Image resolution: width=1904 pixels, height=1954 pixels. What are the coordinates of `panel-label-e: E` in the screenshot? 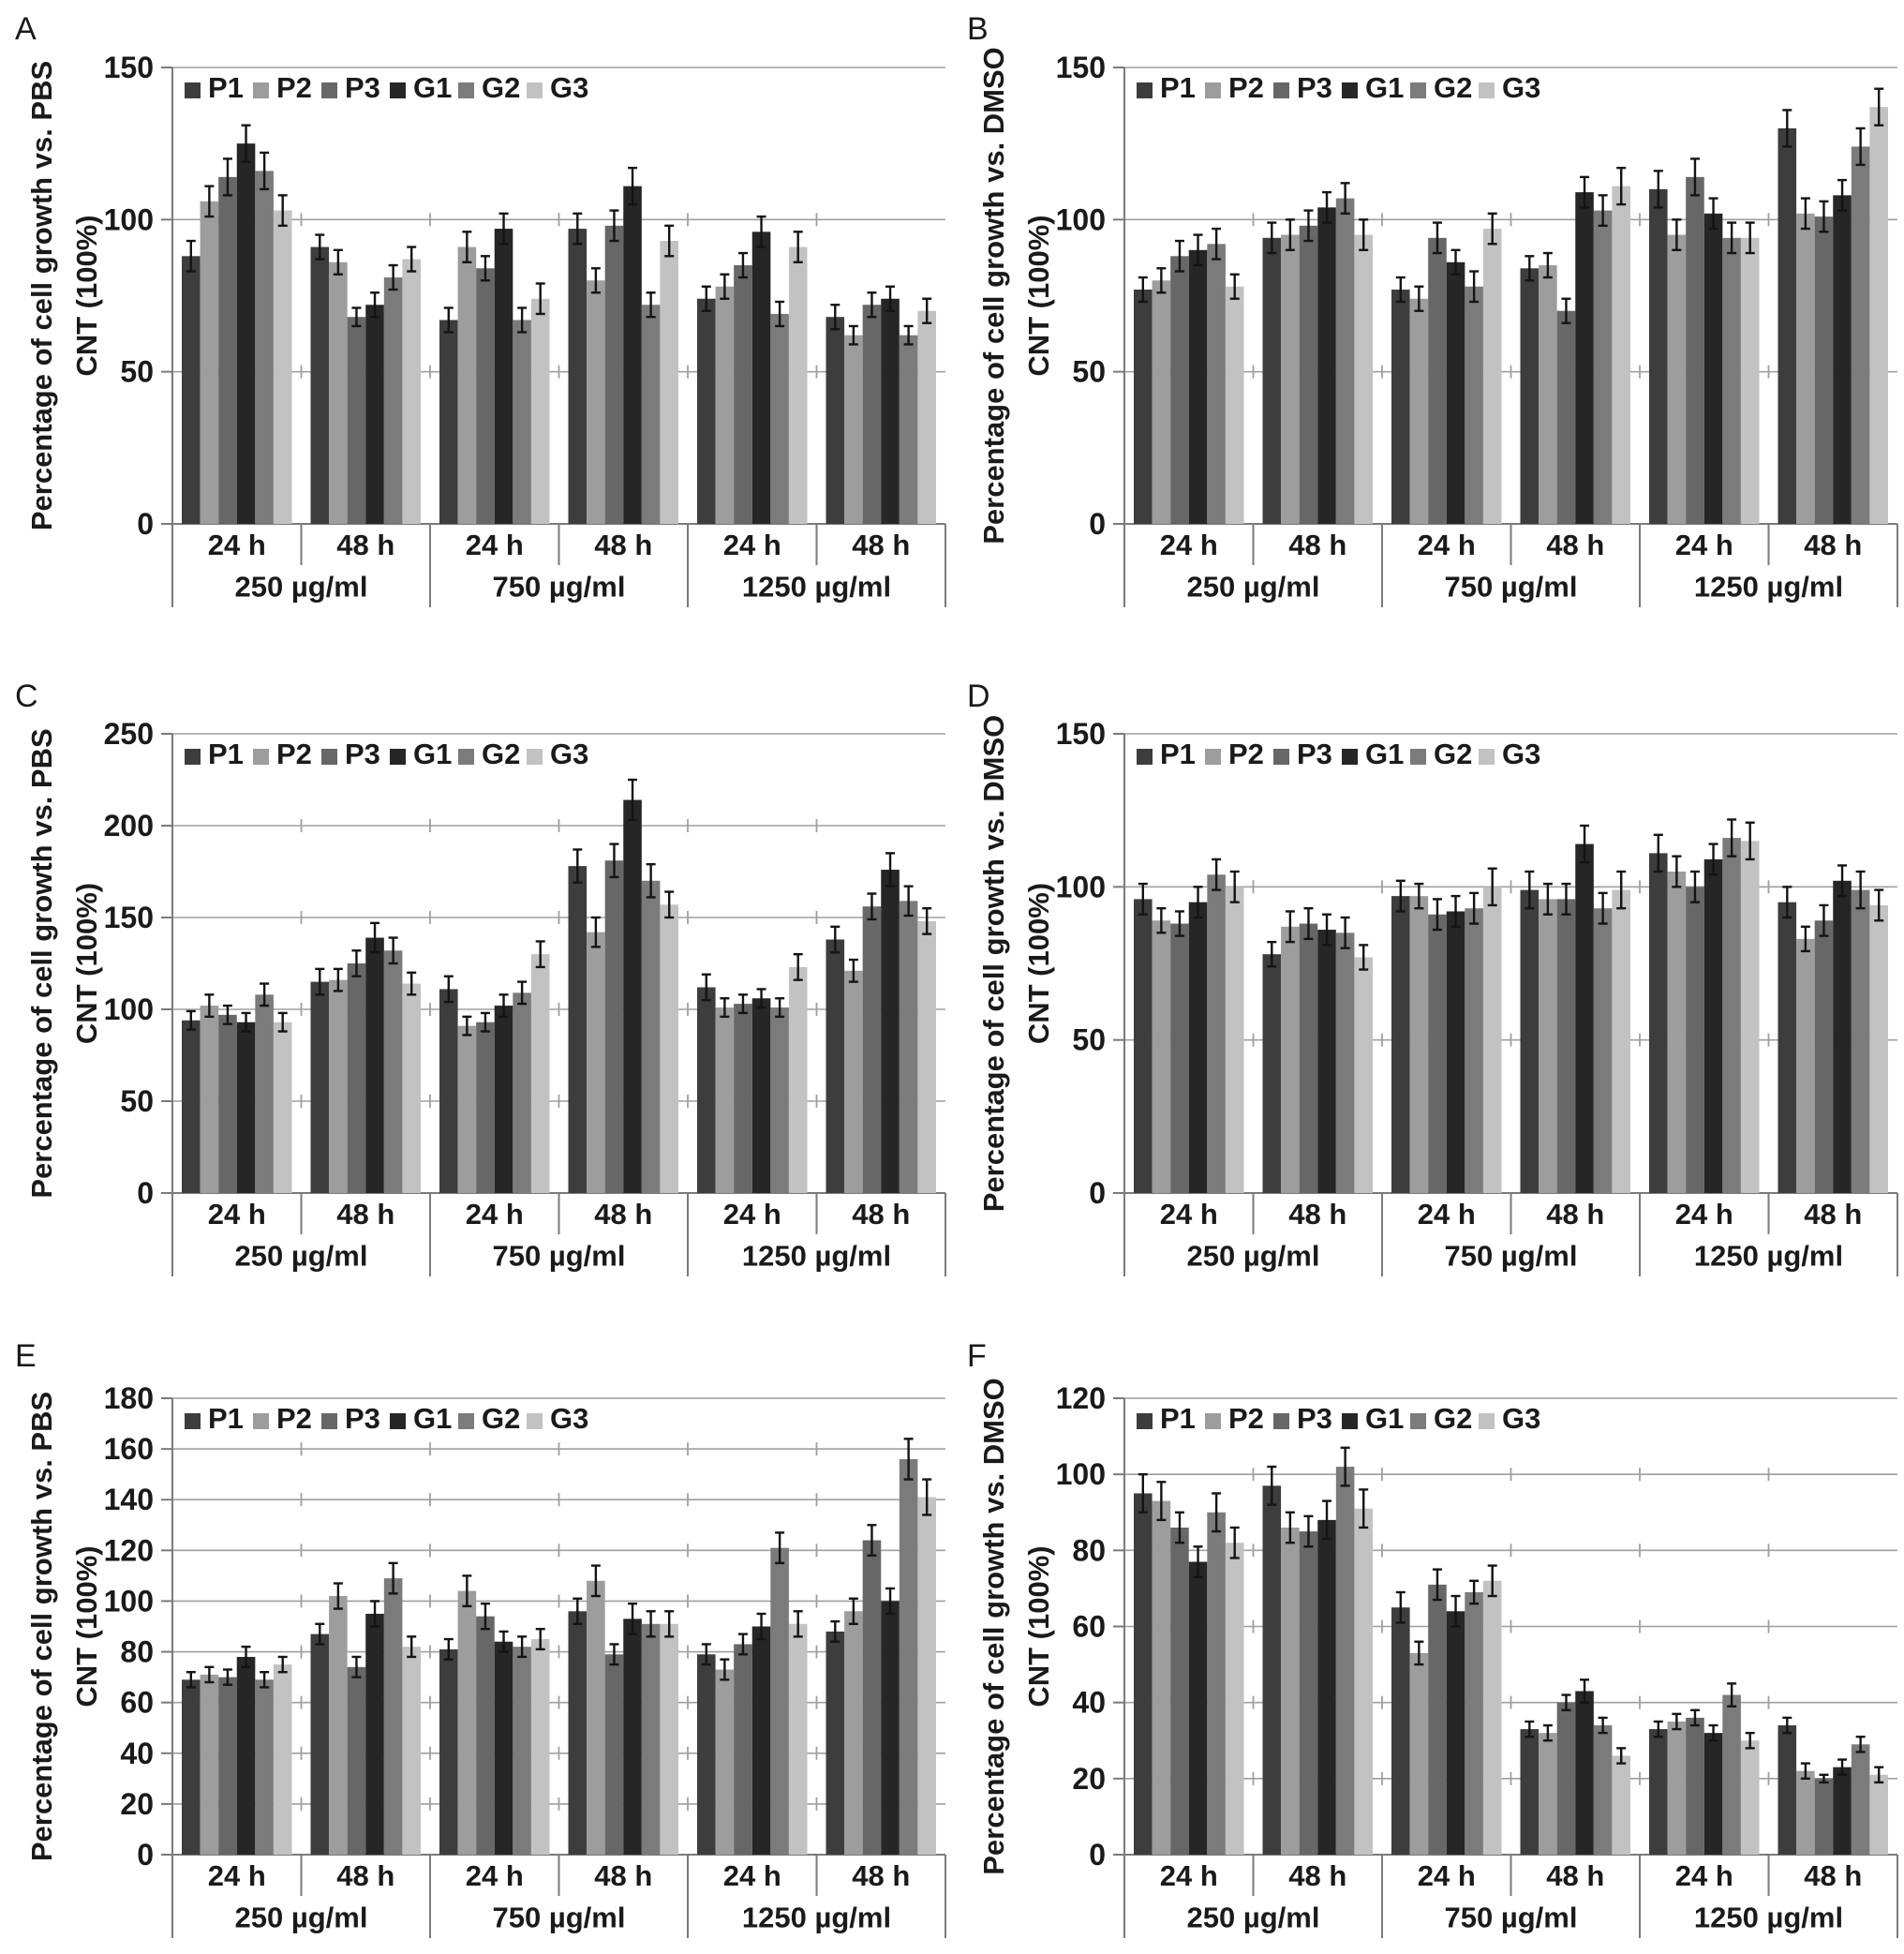 It's located at (26, 1356).